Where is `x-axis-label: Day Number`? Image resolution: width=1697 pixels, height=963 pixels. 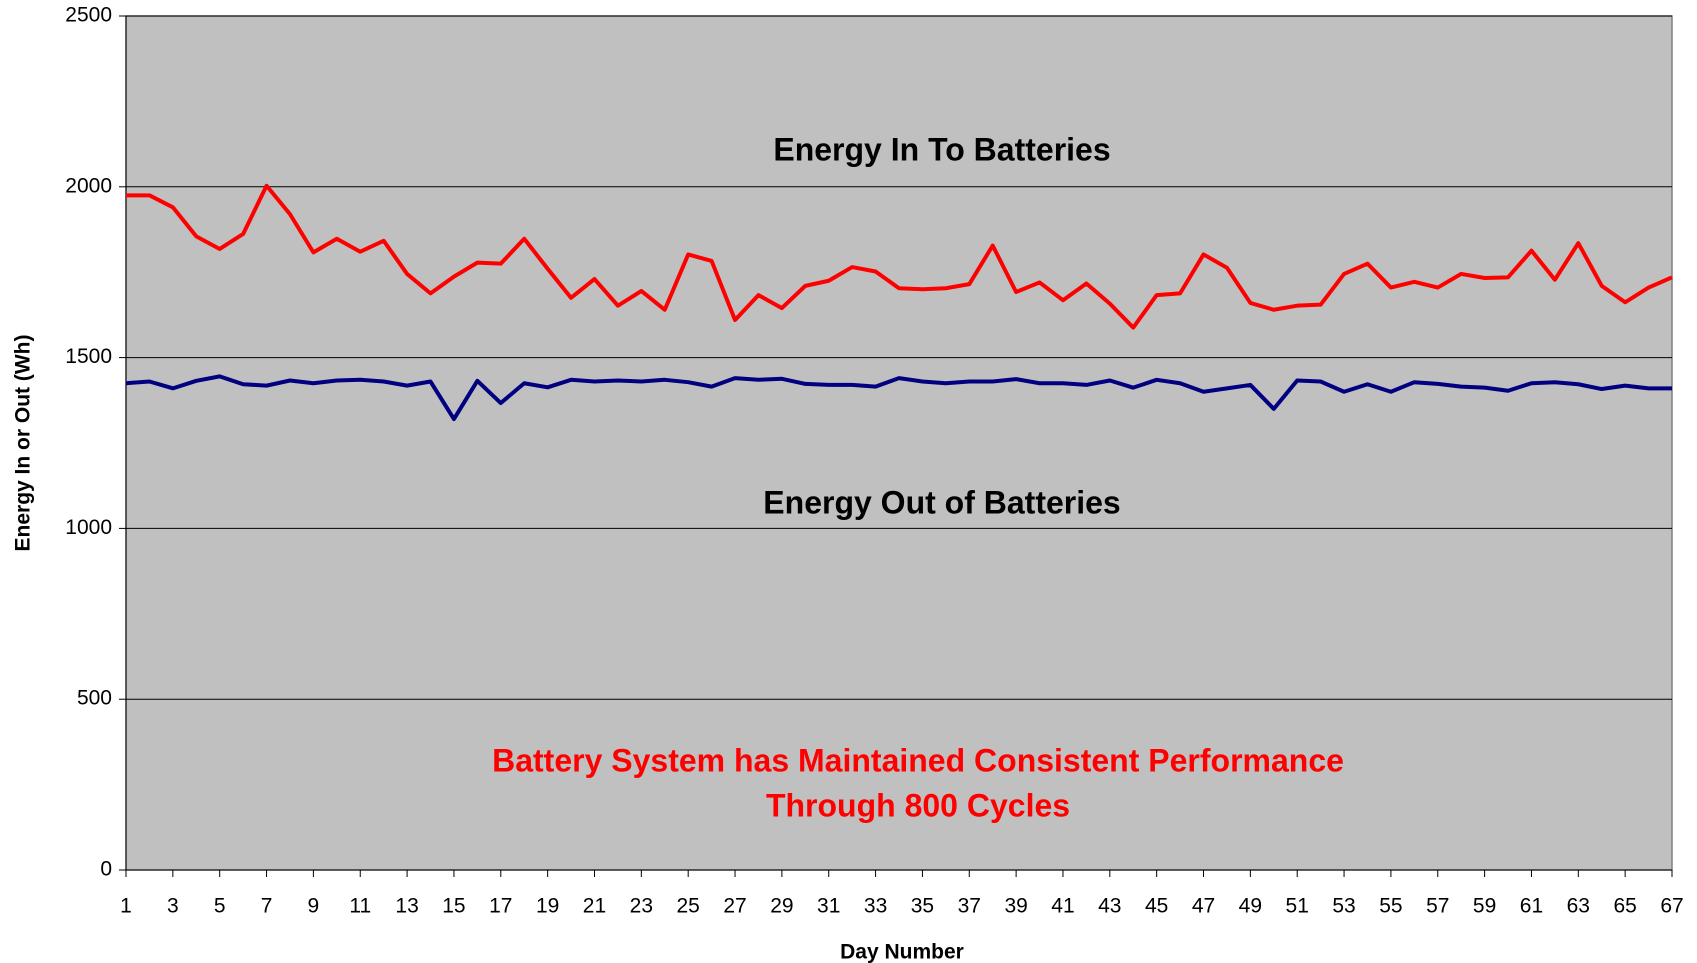 x-axis-label: Day Number is located at coordinates (902, 952).